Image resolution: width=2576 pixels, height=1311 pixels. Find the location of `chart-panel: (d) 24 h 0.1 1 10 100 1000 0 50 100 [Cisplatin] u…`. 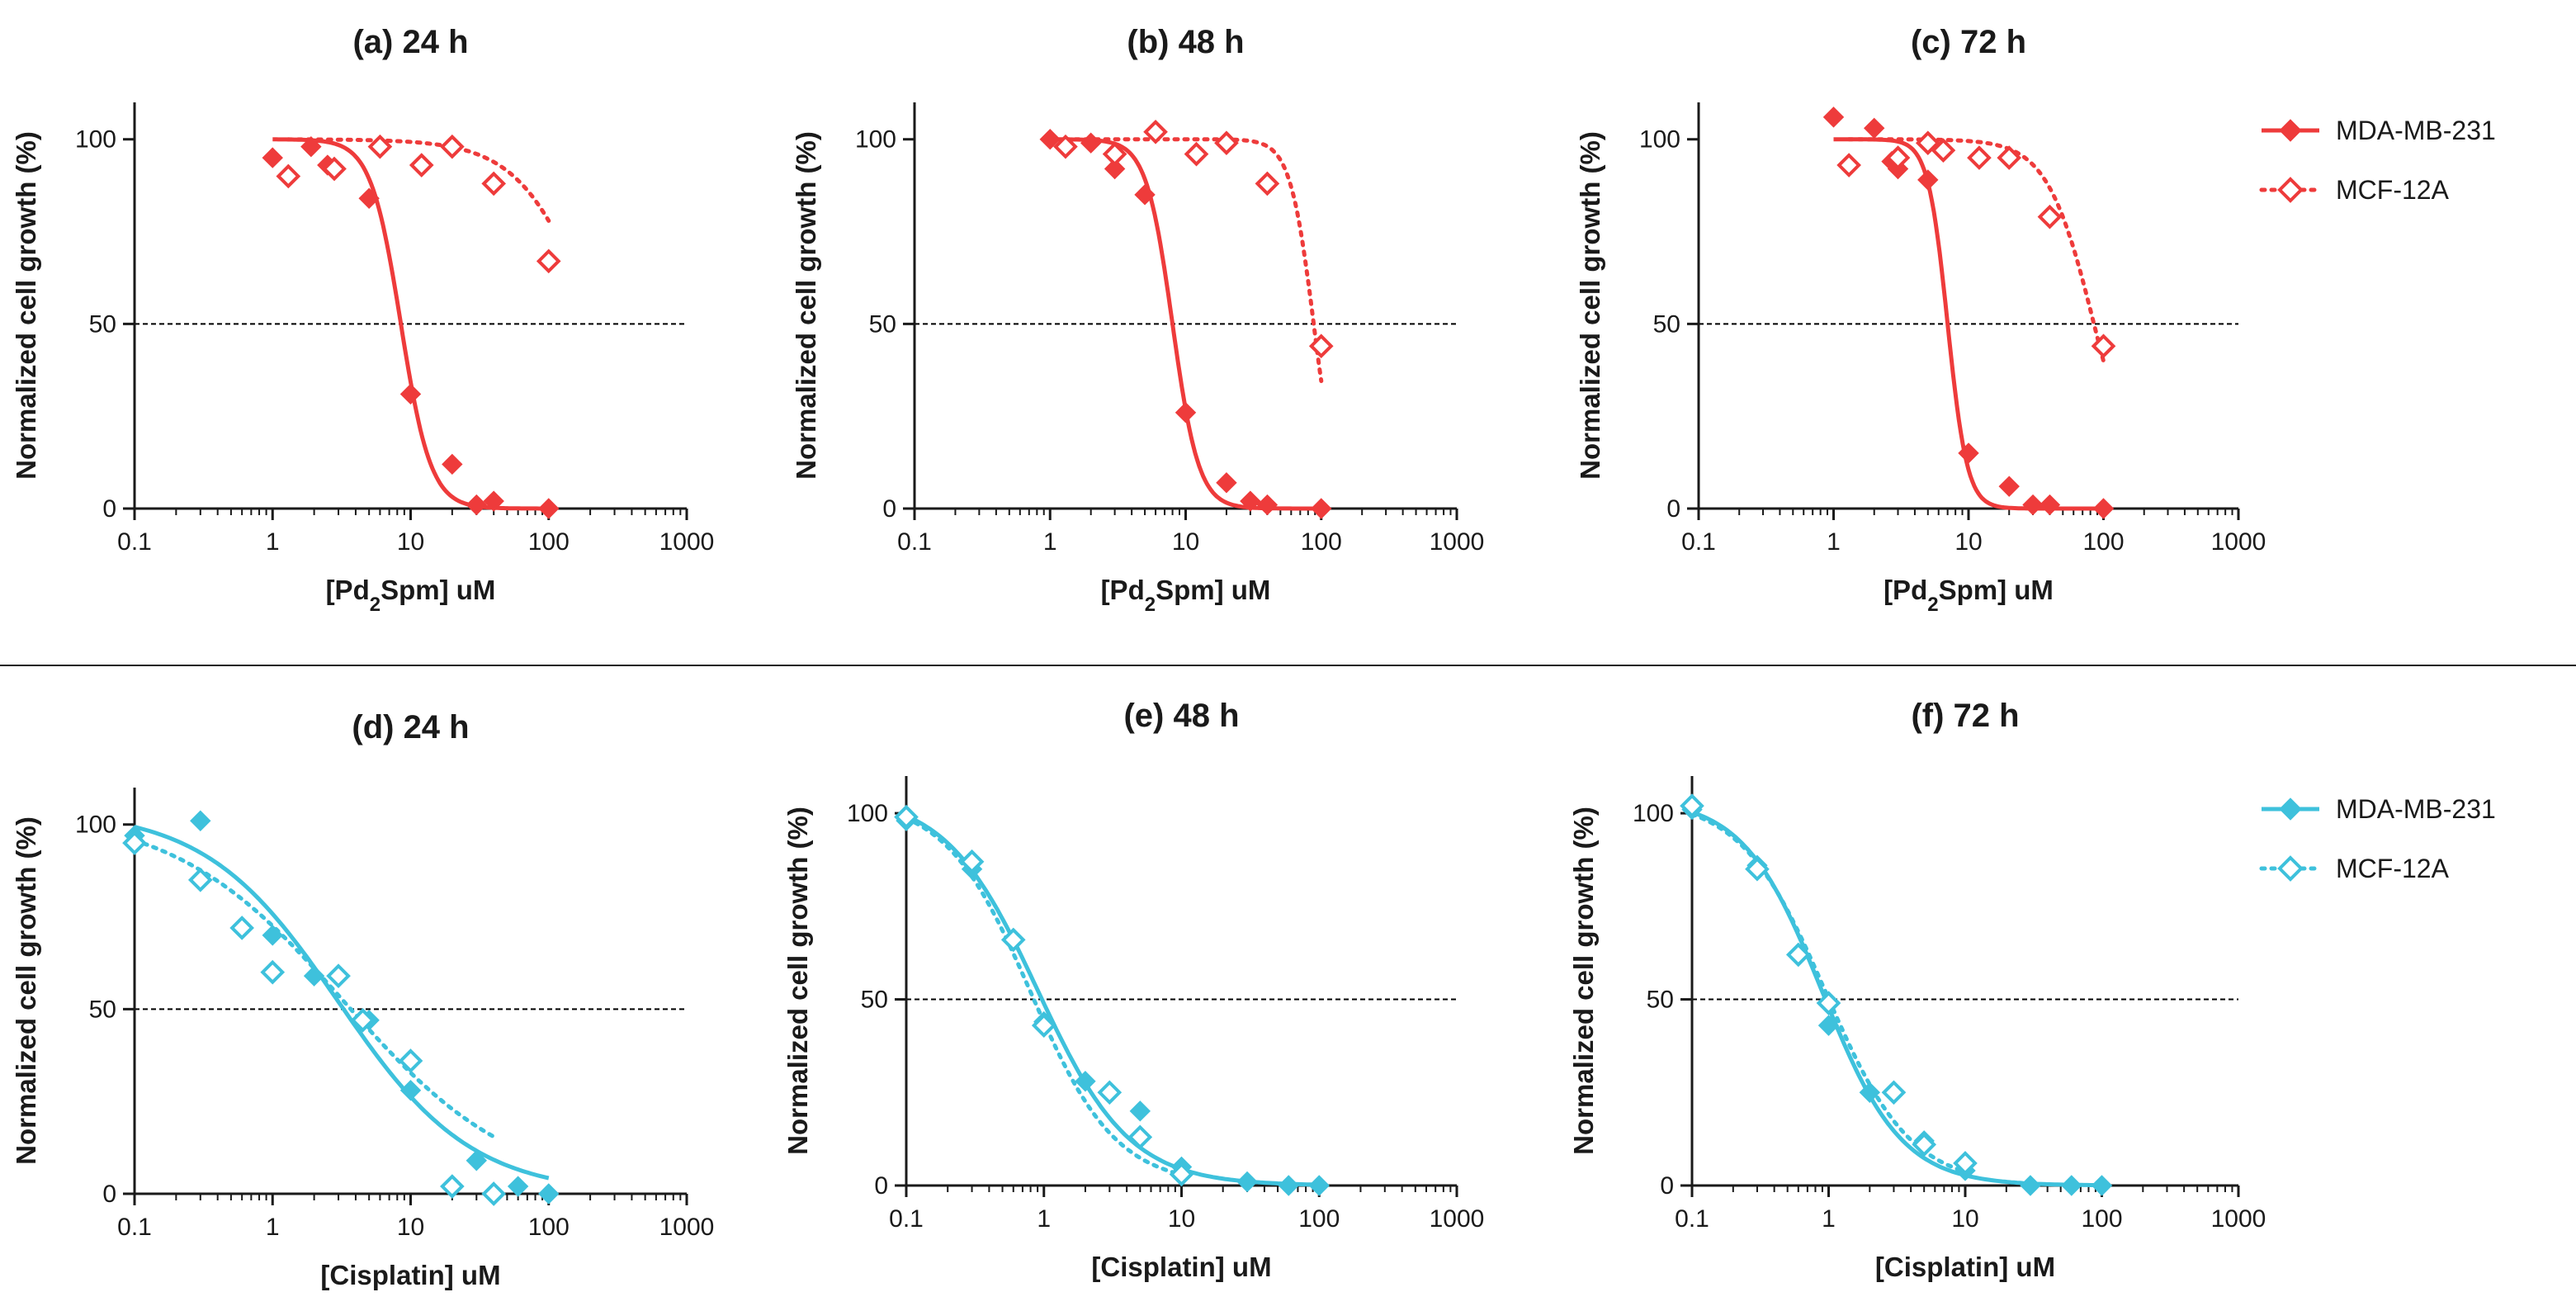

chart-panel: (d) 24 h 0.1 1 10 100 1000 0 50 100 [Cisplatin] u… is located at coordinates (362, 1000).